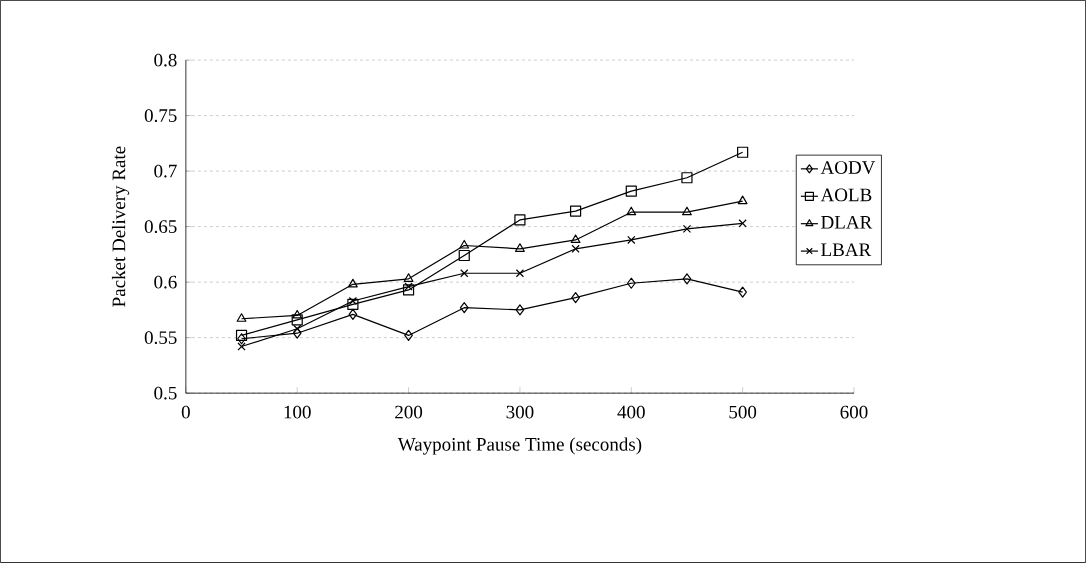 The height and width of the screenshot is (563, 1086). I want to click on x-tick-label: 300, so click(520, 412).